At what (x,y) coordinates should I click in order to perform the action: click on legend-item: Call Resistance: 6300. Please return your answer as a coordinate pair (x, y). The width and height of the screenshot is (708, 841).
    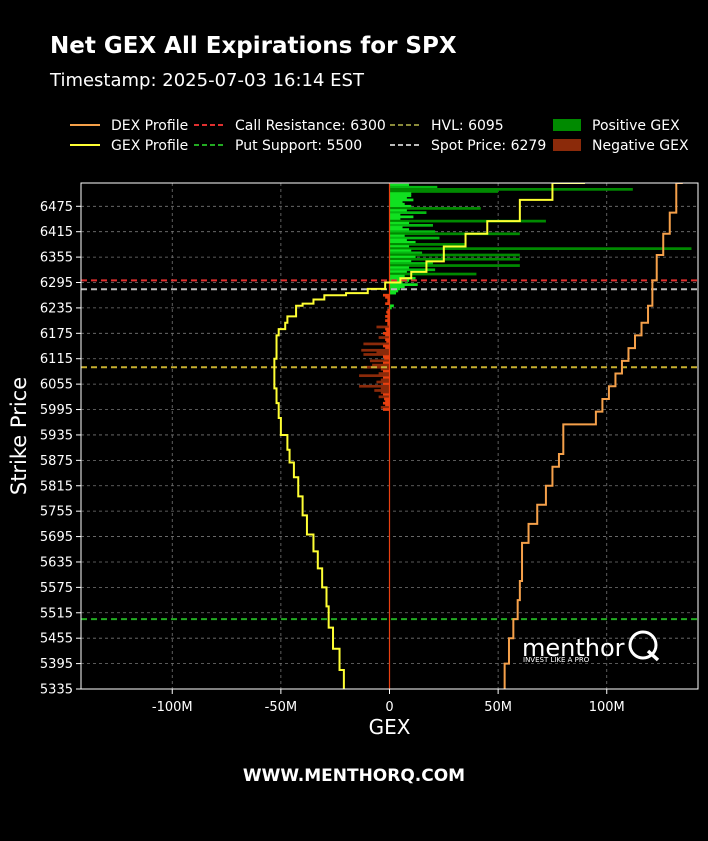
    Looking at the image, I should click on (290, 126).